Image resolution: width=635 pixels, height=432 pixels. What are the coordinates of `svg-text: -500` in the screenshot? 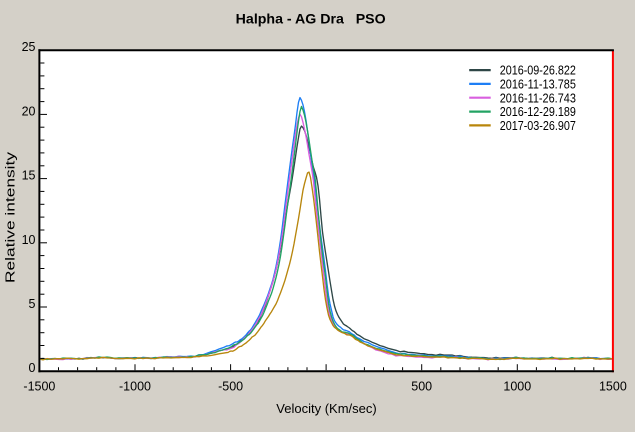 It's located at (230, 387).